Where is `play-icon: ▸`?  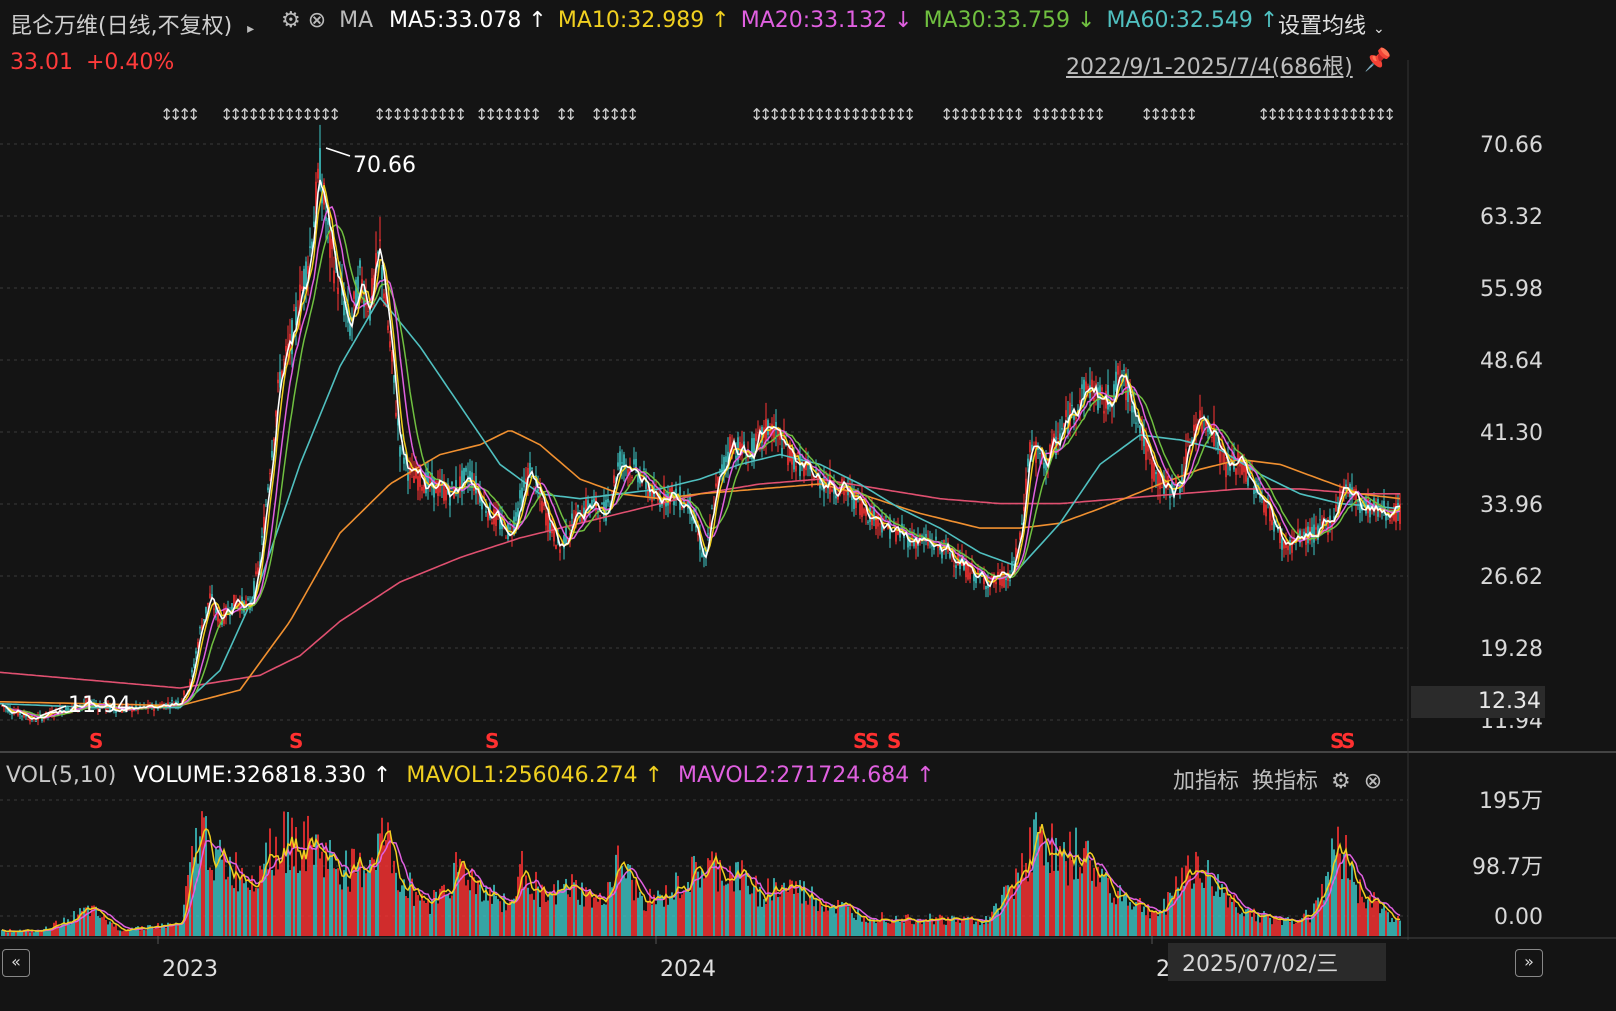
play-icon: ▸ is located at coordinates (251, 29).